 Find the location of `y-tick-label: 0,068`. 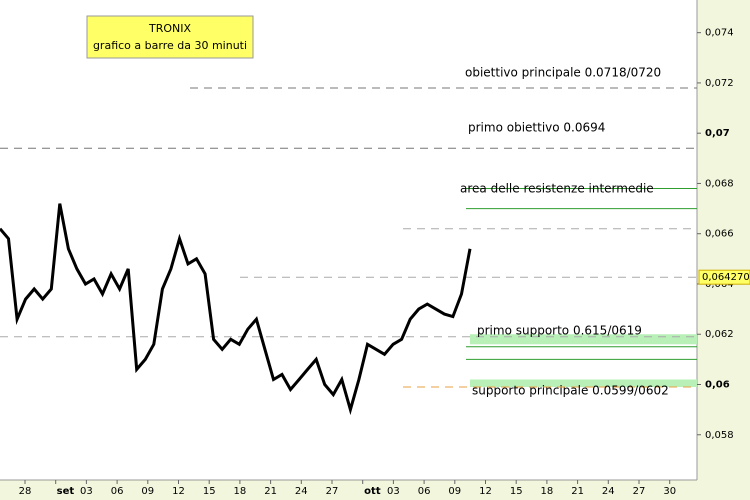

y-tick-label: 0,068 is located at coordinates (719, 183).